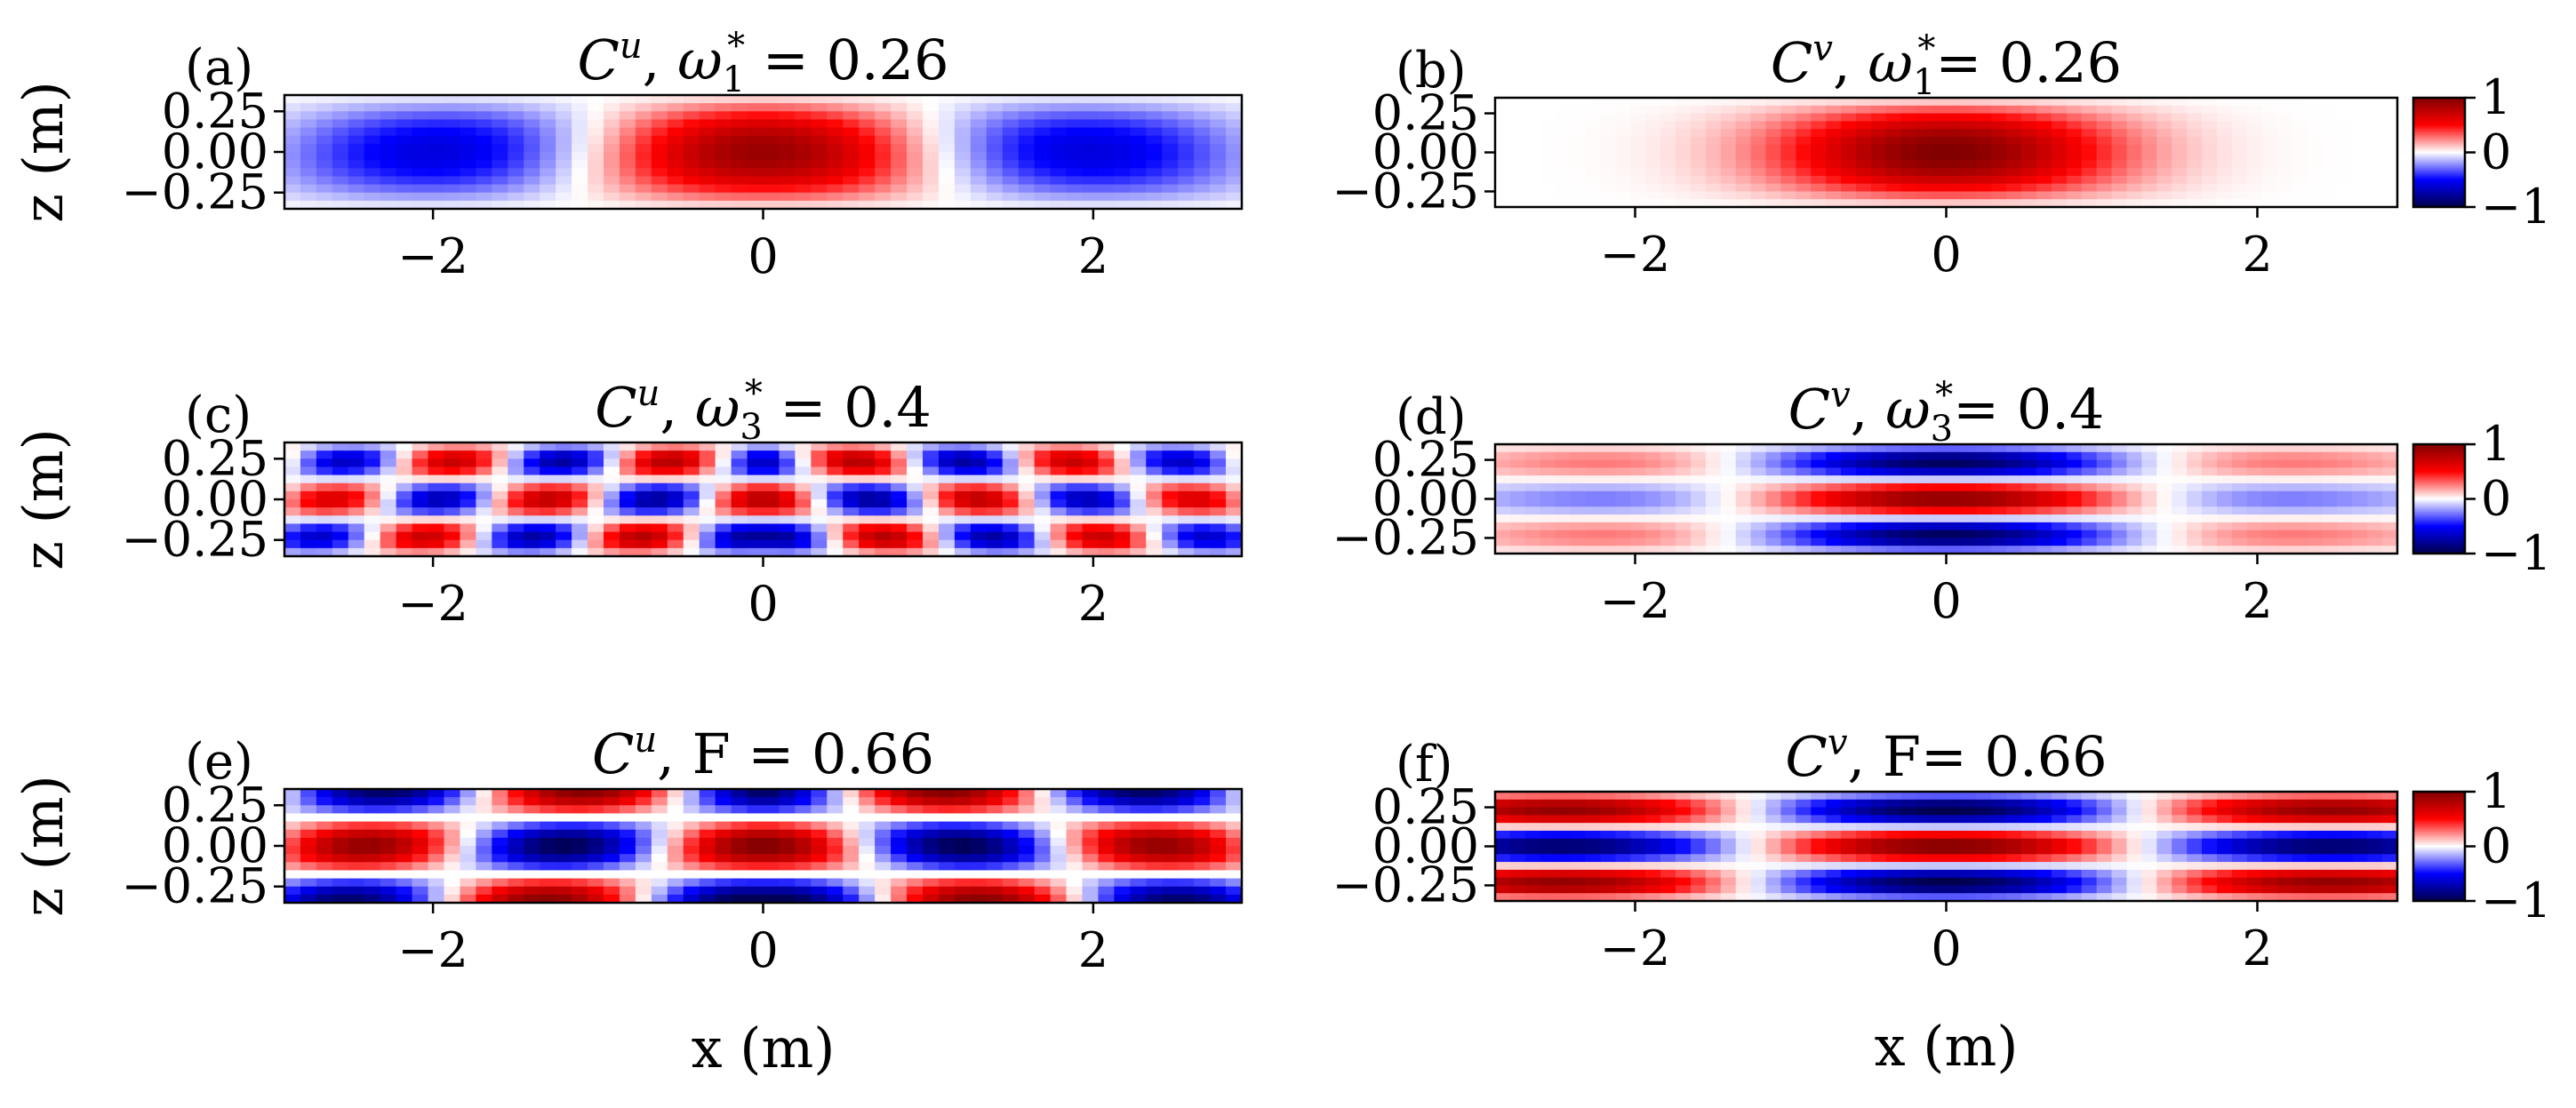 The height and width of the screenshot is (1108, 2576). What do you see at coordinates (764, 1048) in the screenshot?
I see `x-axis-label: x (m)` at bounding box center [764, 1048].